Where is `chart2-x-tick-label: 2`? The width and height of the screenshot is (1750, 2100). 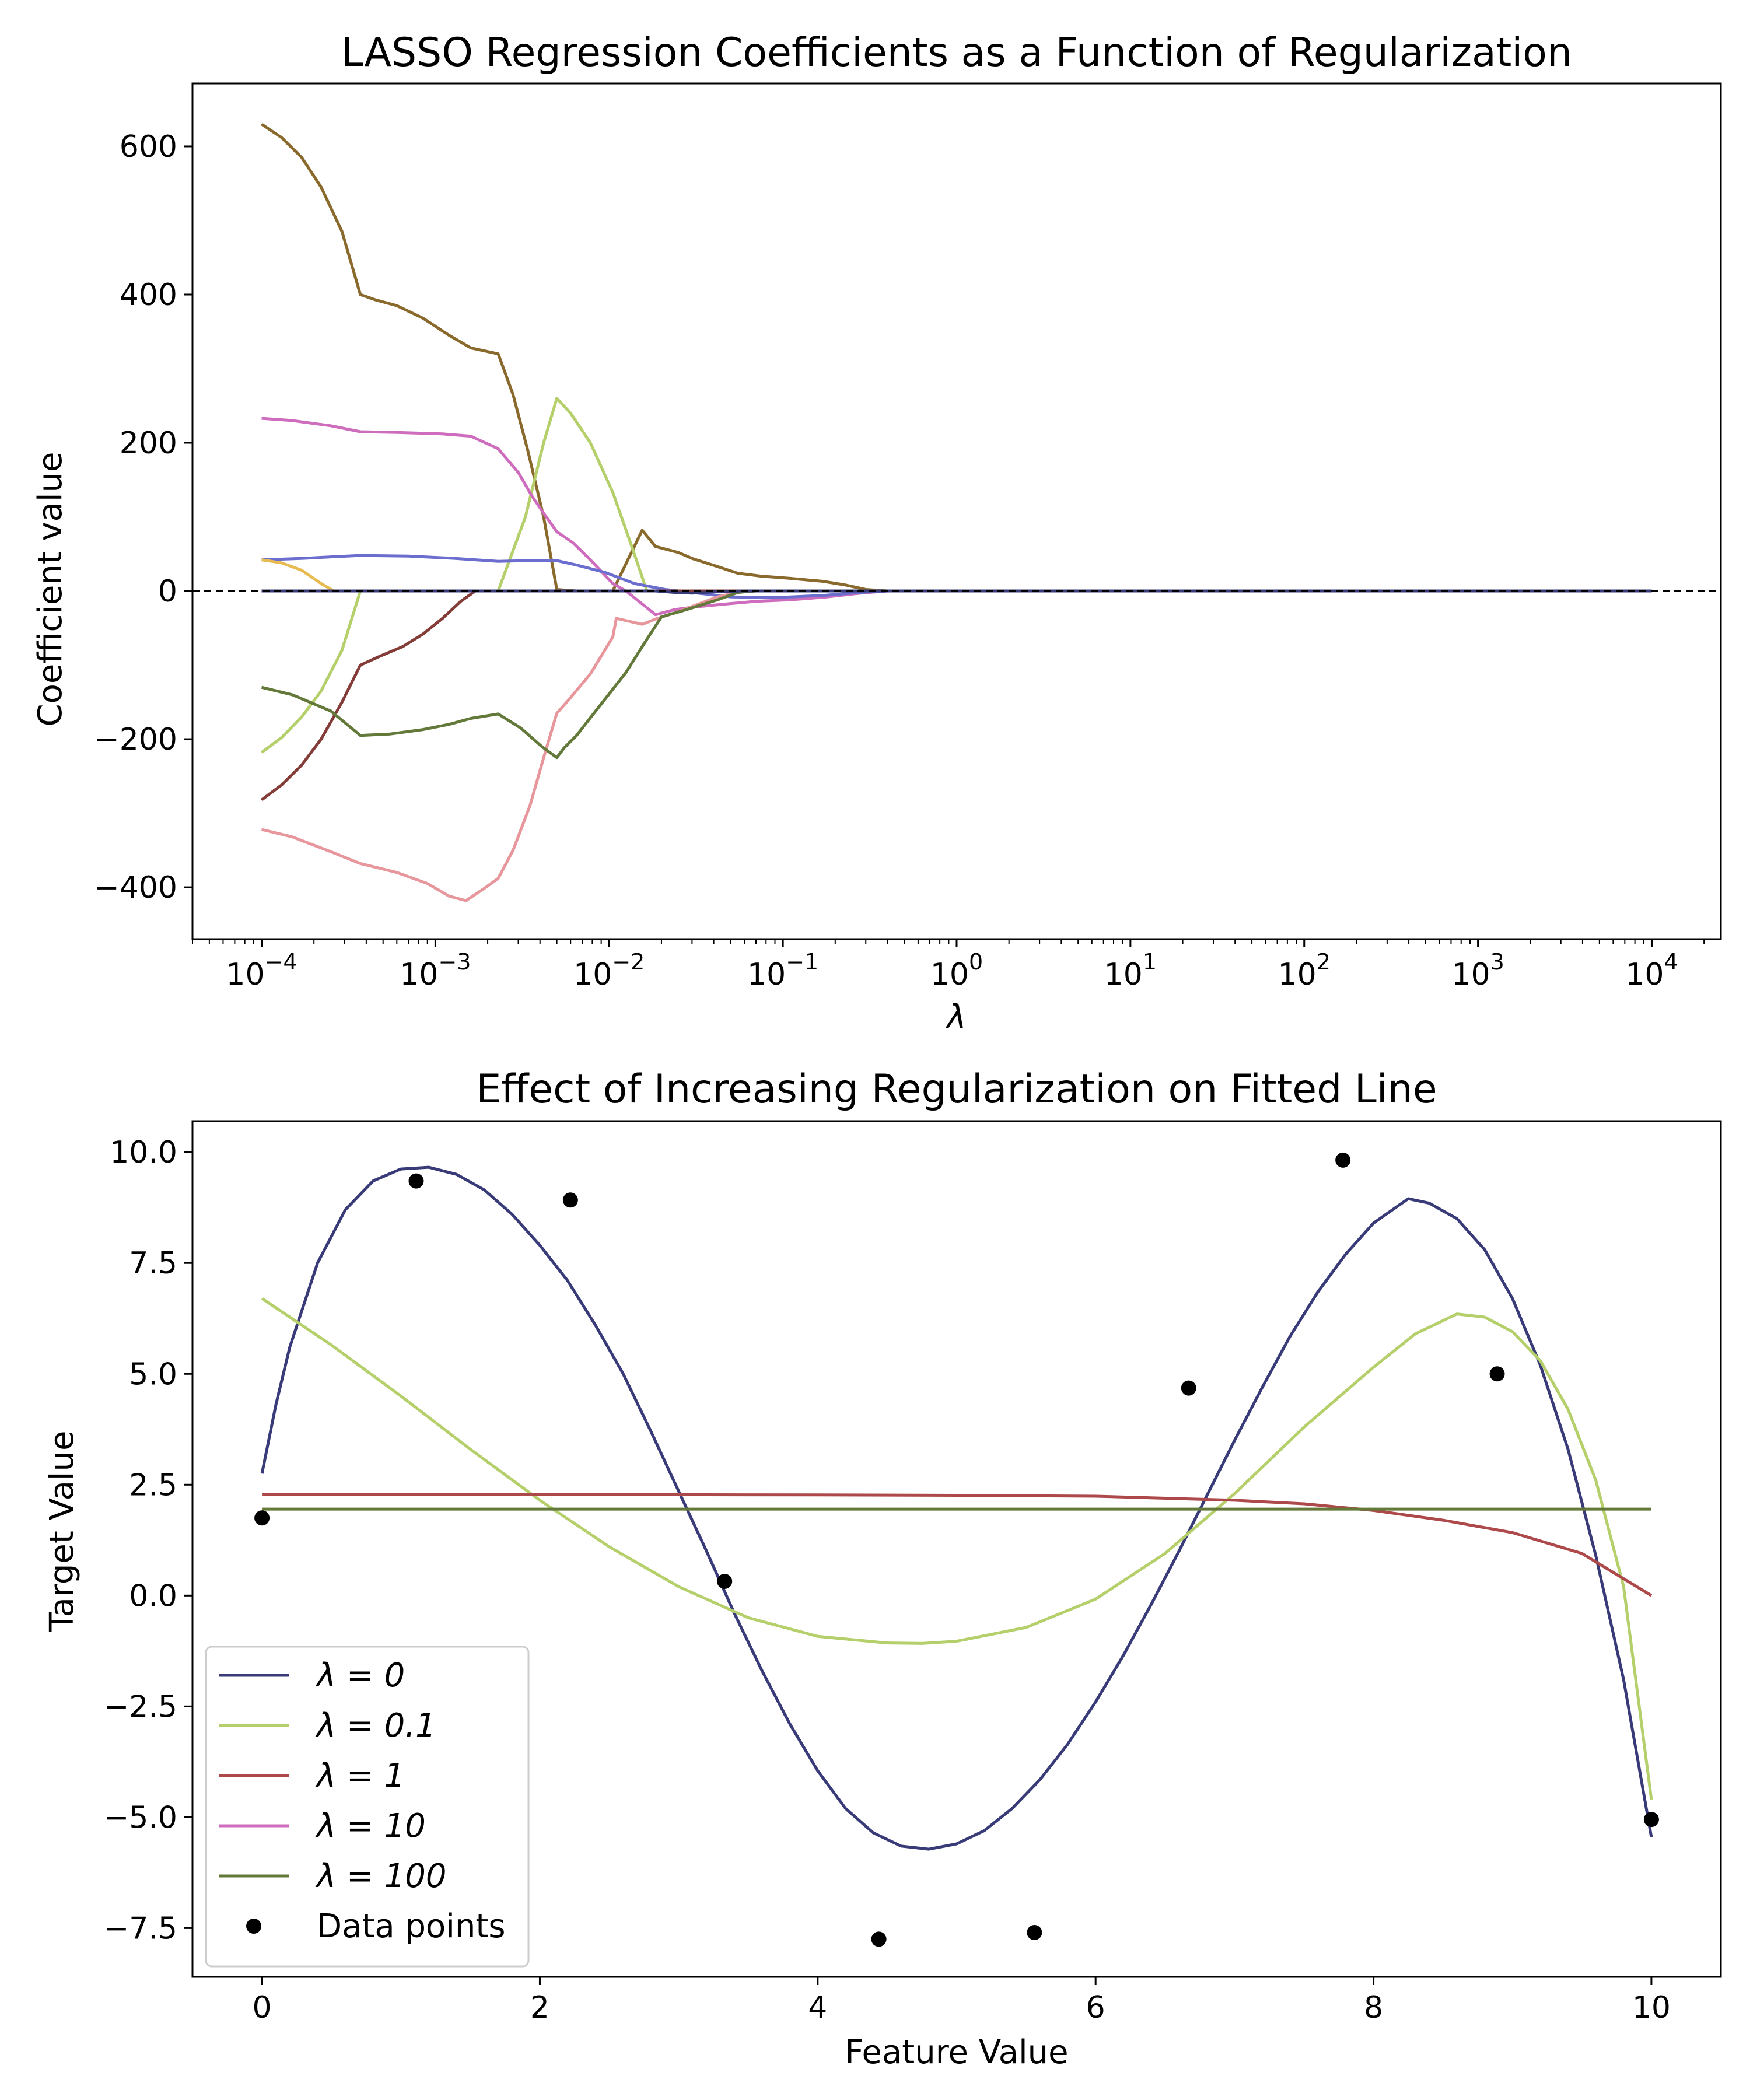 chart2-x-tick-label: 2 is located at coordinates (540, 2007).